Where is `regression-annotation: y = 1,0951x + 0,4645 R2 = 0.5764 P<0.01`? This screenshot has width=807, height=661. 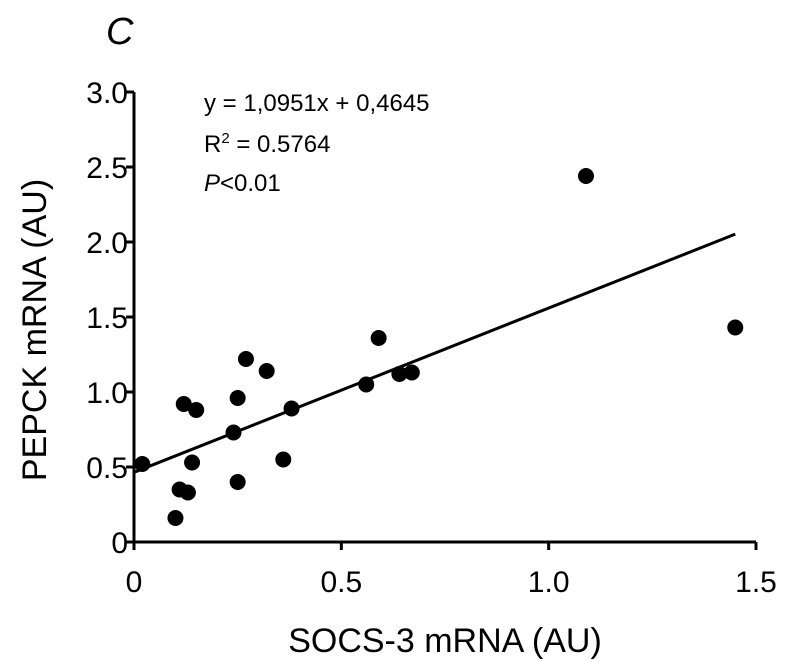
regression-annotation: y = 1,0951x + 0,4645 R2 = 0.5764 P<0.01 is located at coordinates (317, 143).